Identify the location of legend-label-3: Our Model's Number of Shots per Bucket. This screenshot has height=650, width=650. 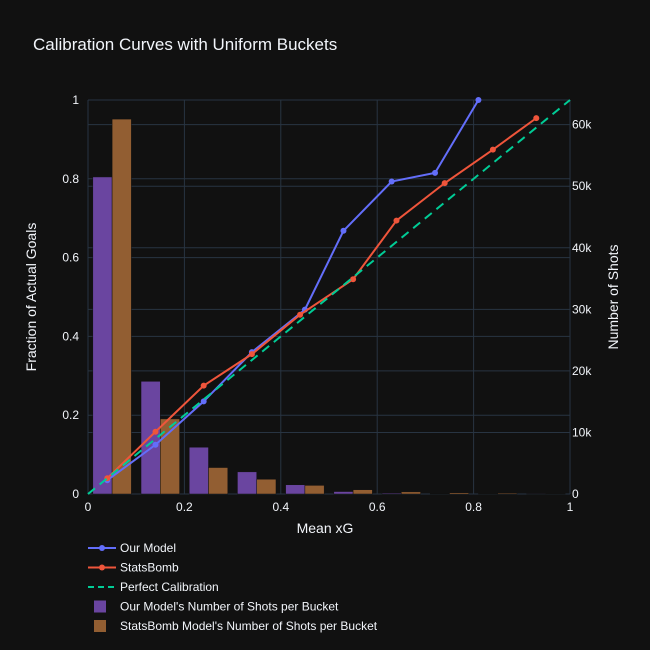
(229, 607).